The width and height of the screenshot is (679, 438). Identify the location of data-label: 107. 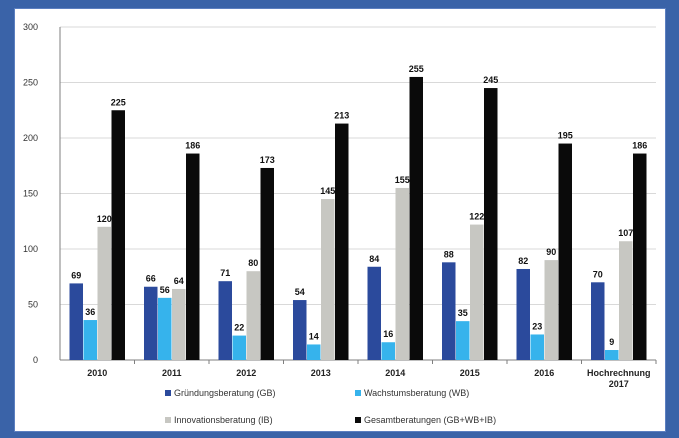
(625, 233).